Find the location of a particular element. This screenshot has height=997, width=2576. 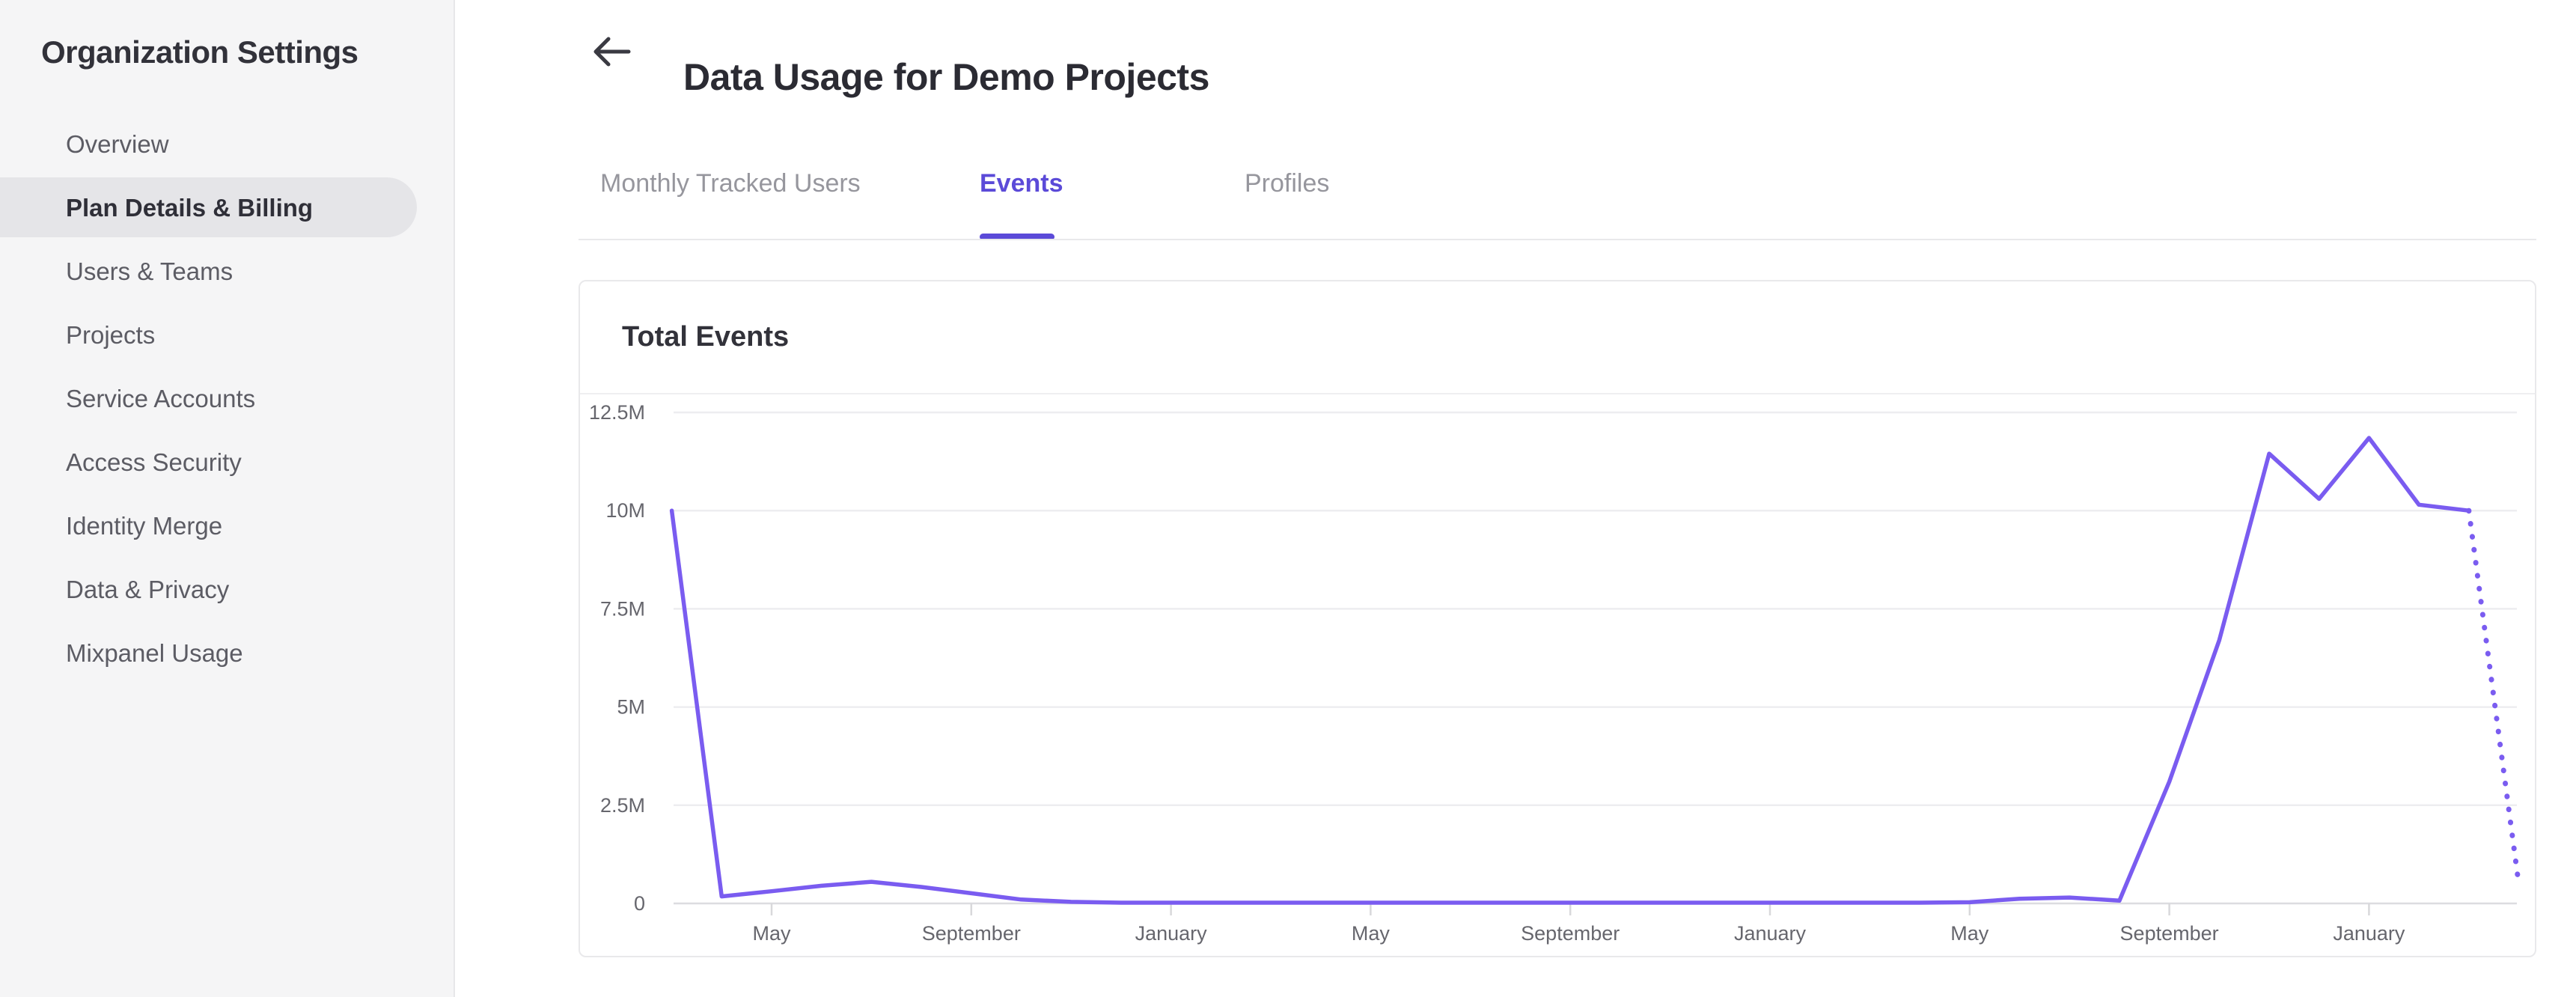

sidebar-item-service-accounts: Service Accounts is located at coordinates (227, 398).